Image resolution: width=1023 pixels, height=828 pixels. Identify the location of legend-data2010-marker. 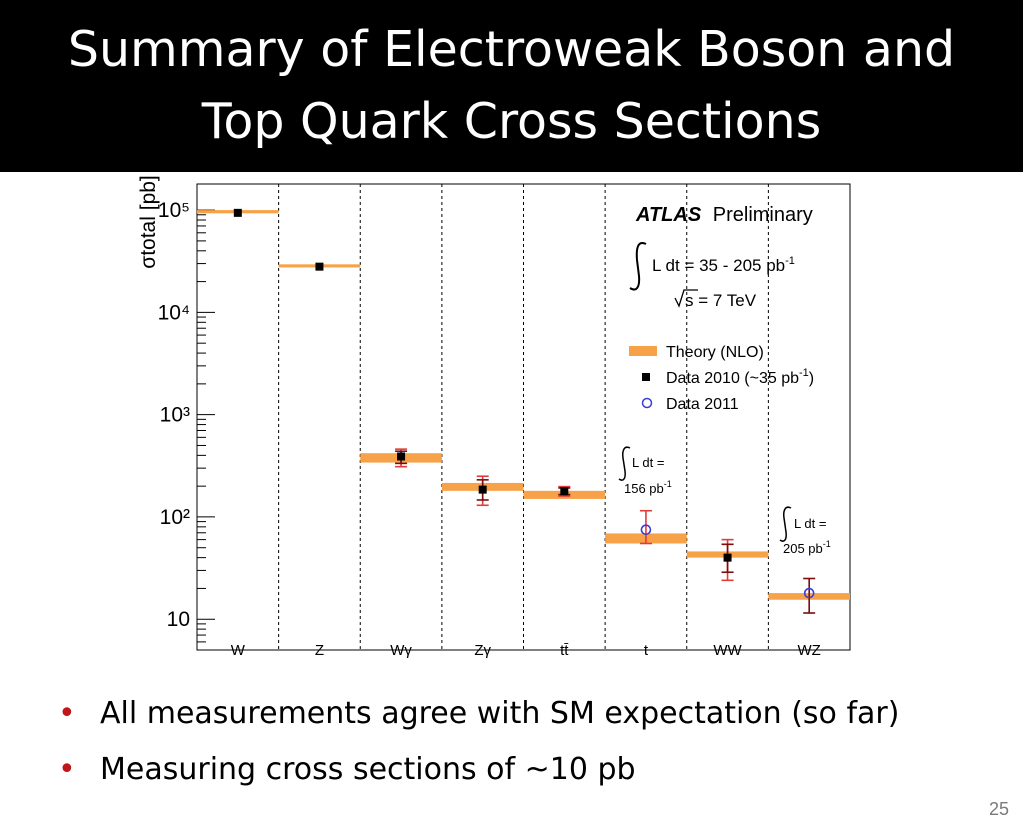
(646, 377).